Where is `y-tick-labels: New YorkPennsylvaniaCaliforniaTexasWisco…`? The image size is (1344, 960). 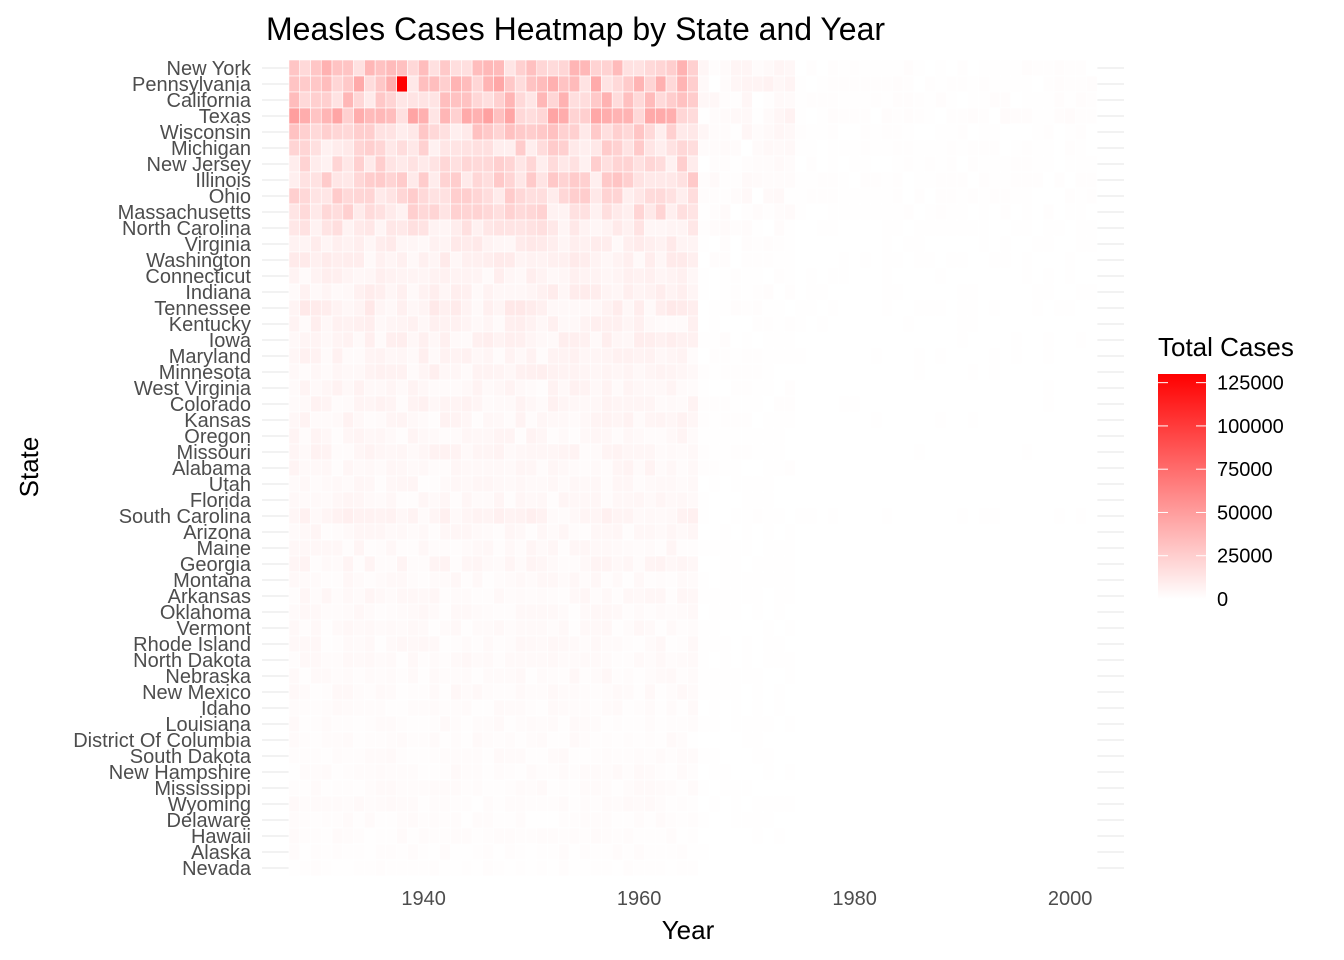
y-tick-labels: New YorkPennsylvaniaCaliforniaTexasWisco… is located at coordinates (162, 469).